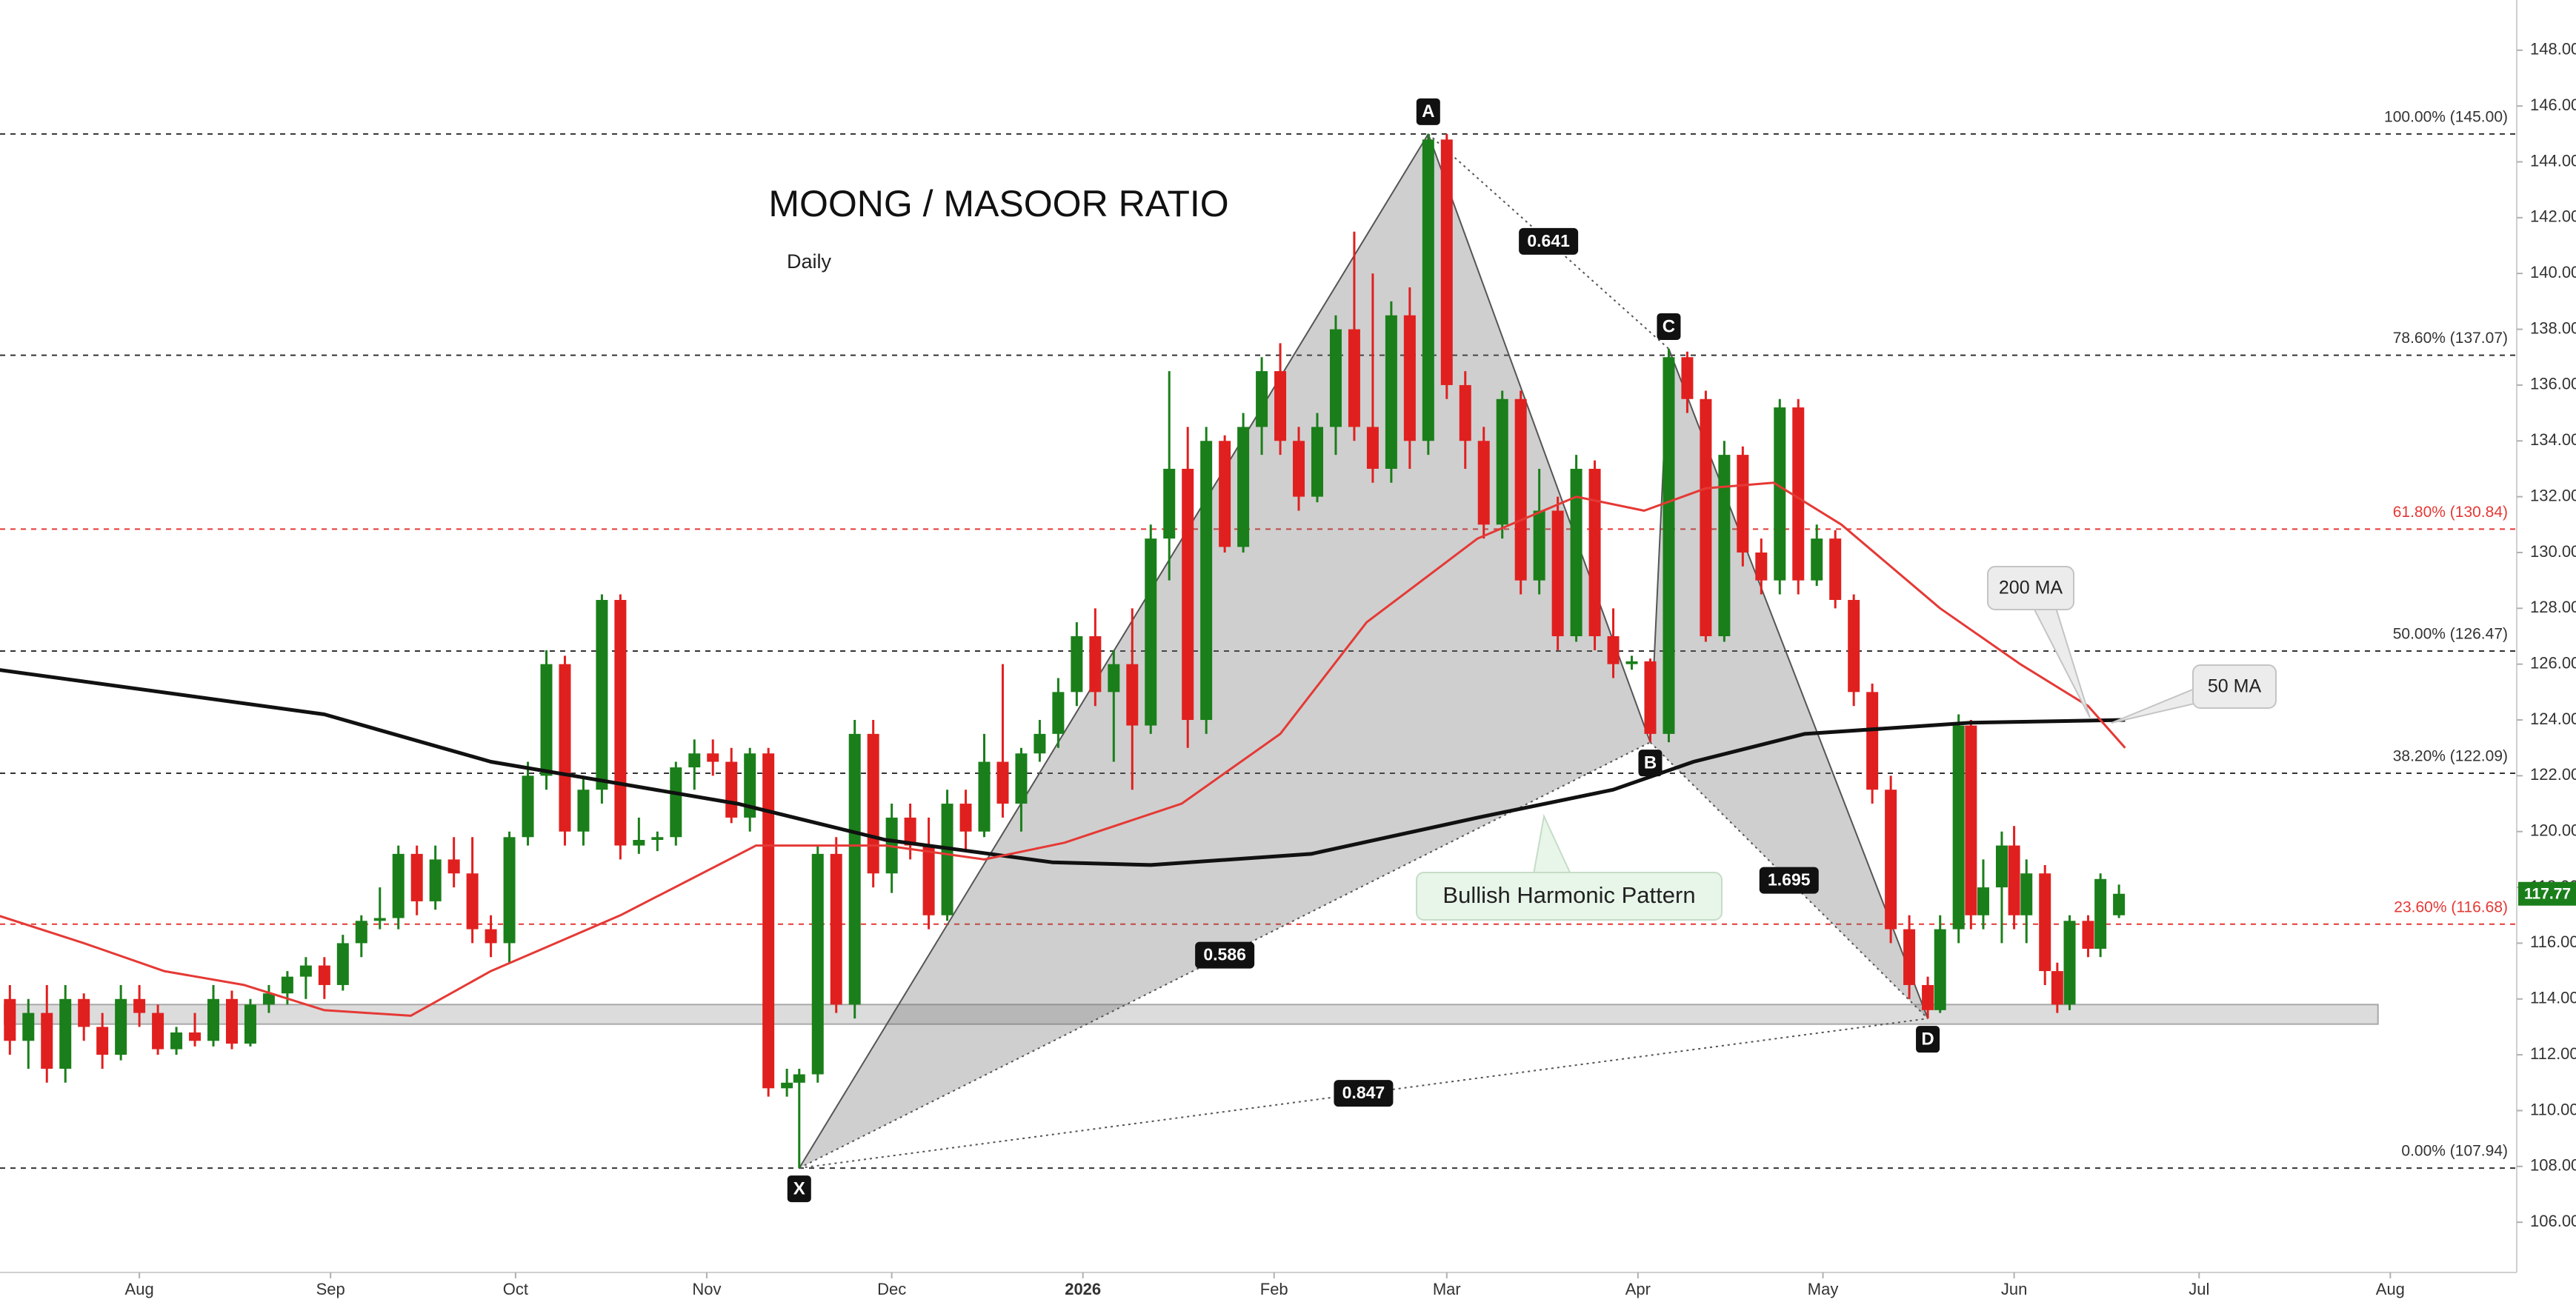  I want to click on pattern-point-label: C, so click(1669, 326).